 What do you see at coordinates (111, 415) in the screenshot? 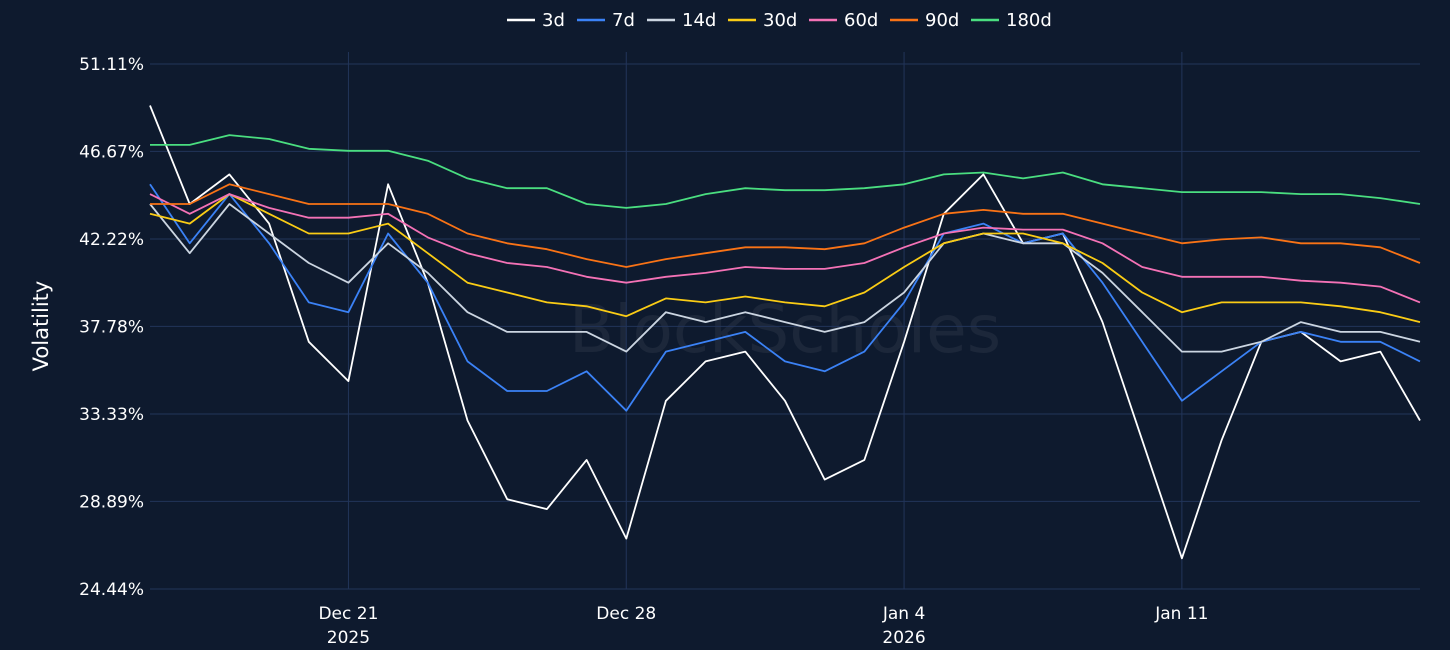
I see `y-tick-label: 33.33%` at bounding box center [111, 415].